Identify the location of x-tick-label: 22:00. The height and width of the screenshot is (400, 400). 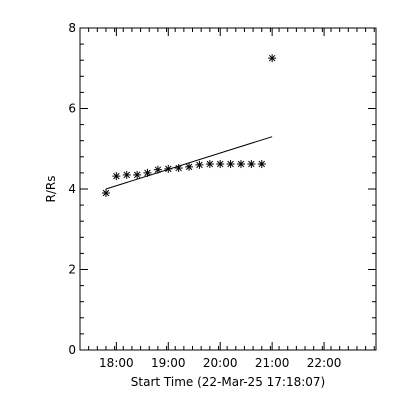
(324, 363).